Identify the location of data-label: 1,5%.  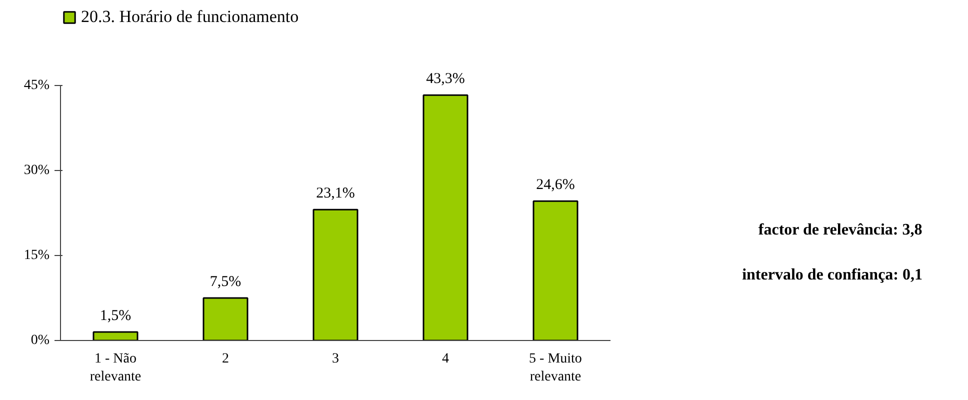
(116, 316).